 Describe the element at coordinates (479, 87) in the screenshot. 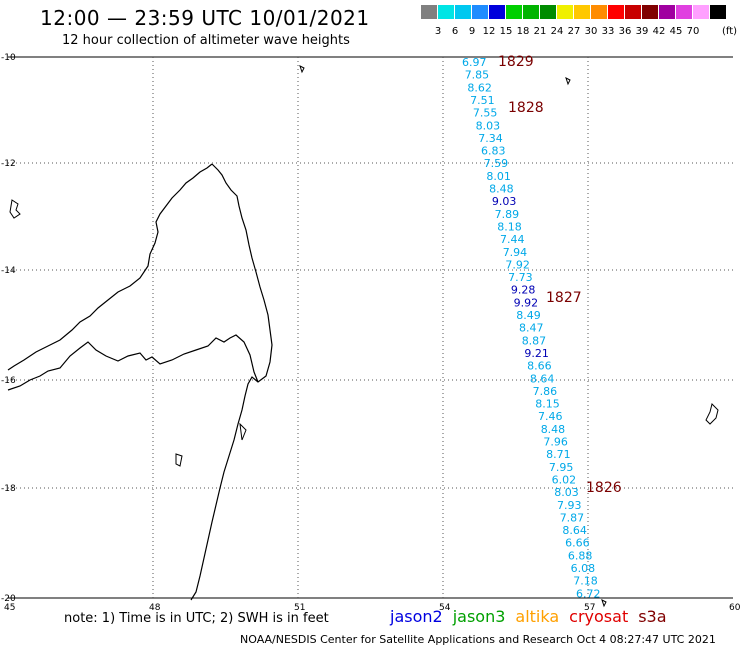

I see `wave-height-value: 8.62` at that location.